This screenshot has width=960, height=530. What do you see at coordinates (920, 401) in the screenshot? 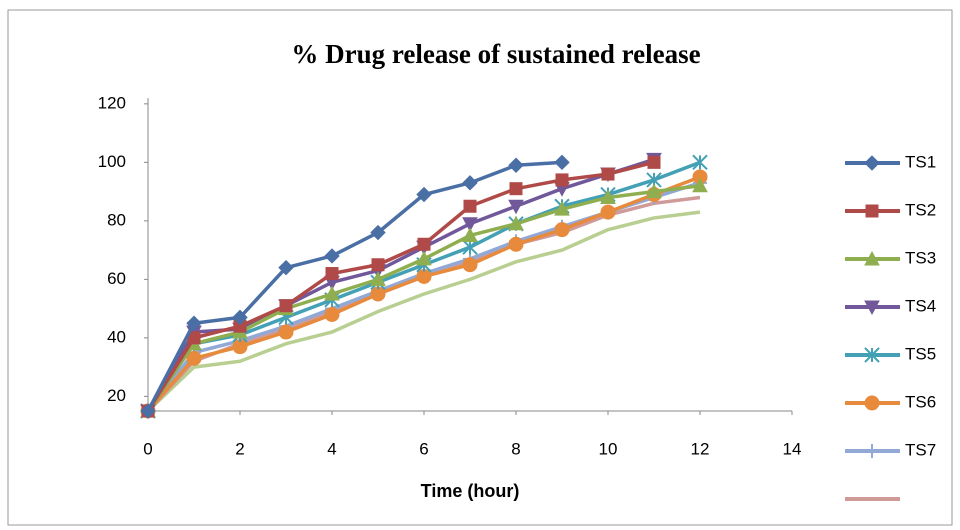
I see `legend-label: TS6` at bounding box center [920, 401].